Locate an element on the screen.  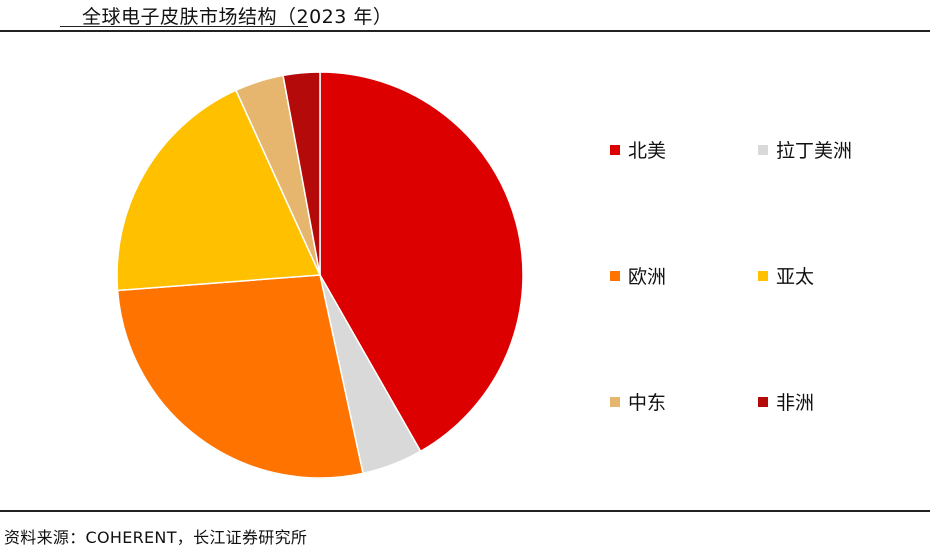
chart-title: 全球电子皮肤市场结构（2023 年） is located at coordinates (237, 17).